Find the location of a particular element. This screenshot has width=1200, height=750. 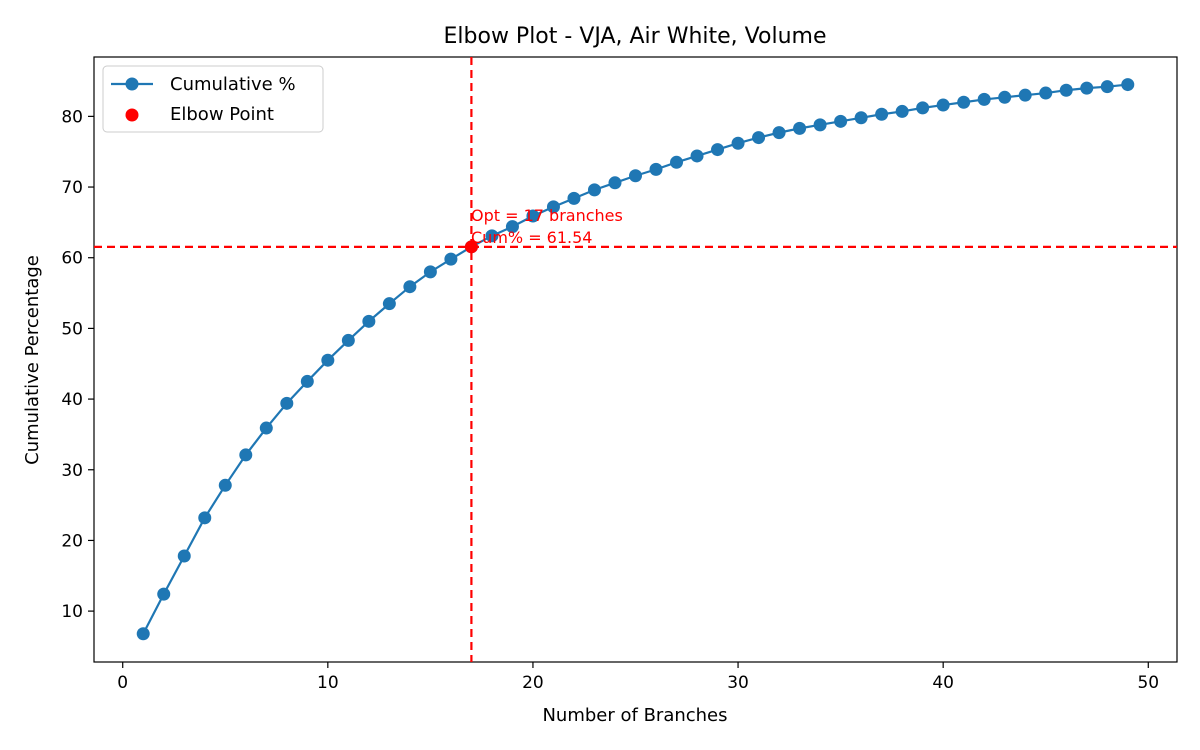

legend-label-series: Cumulative % is located at coordinates (233, 84).